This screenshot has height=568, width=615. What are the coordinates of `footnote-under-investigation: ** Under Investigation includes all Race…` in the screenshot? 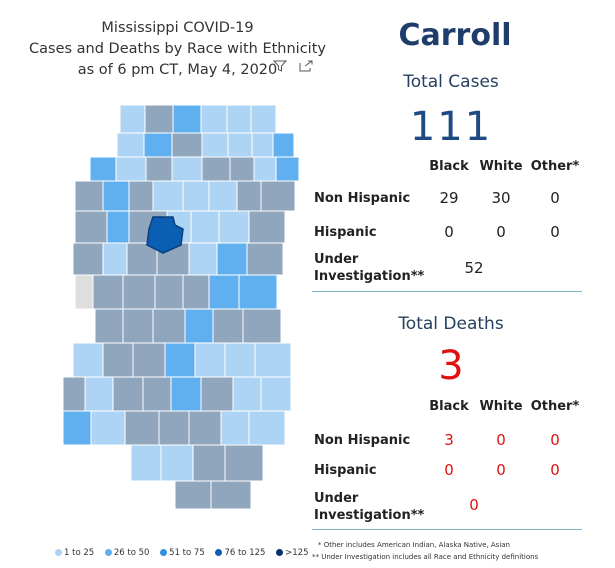 It's located at (425, 557).